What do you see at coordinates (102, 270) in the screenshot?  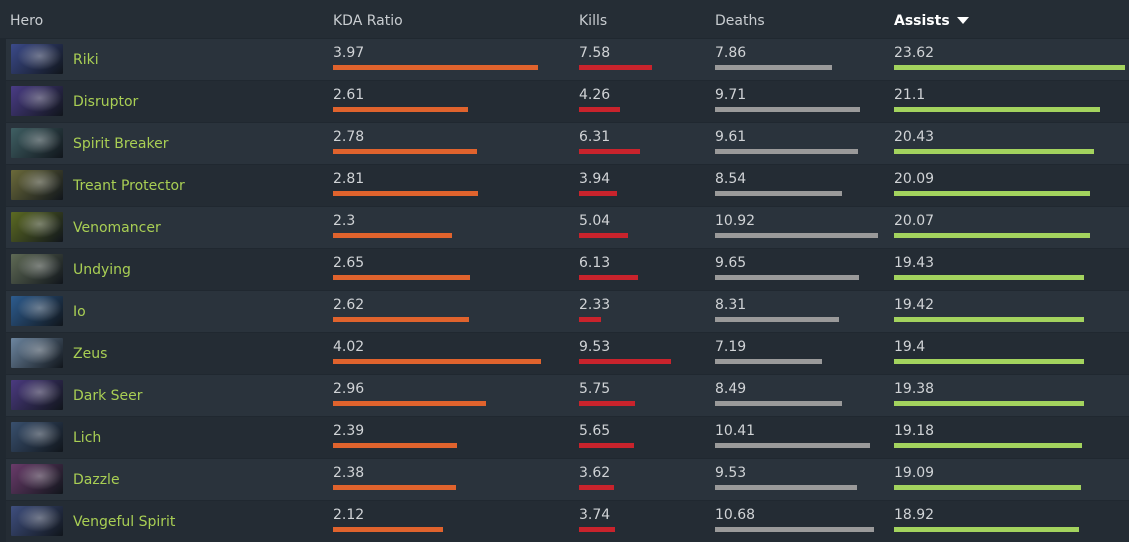 I see `hero-name-link: Undying` at bounding box center [102, 270].